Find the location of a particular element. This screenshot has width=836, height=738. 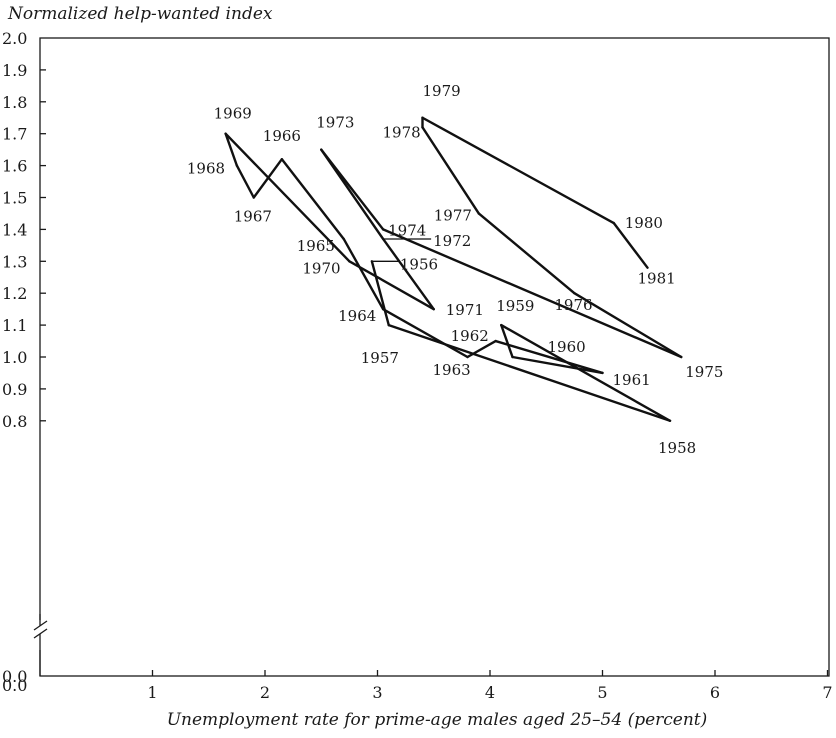

segment-1979-1980 is located at coordinates (518, 170).